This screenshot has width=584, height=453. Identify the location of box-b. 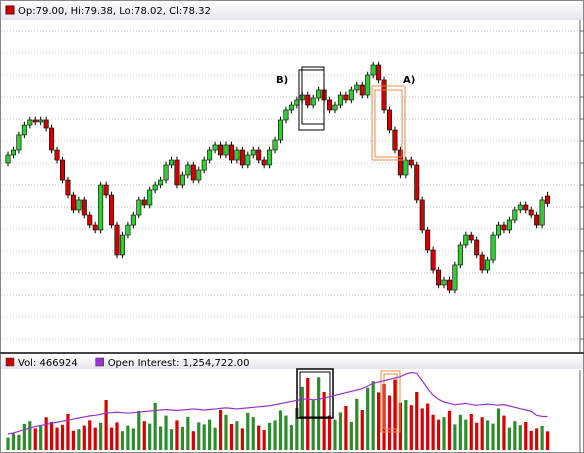
(315, 242).